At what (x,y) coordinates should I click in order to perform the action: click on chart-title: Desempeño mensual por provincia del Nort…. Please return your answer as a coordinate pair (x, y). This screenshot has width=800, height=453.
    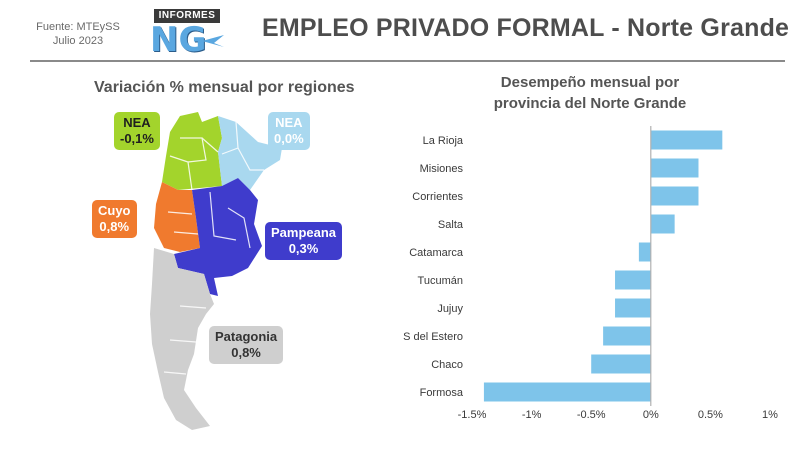
    Looking at the image, I should click on (590, 93).